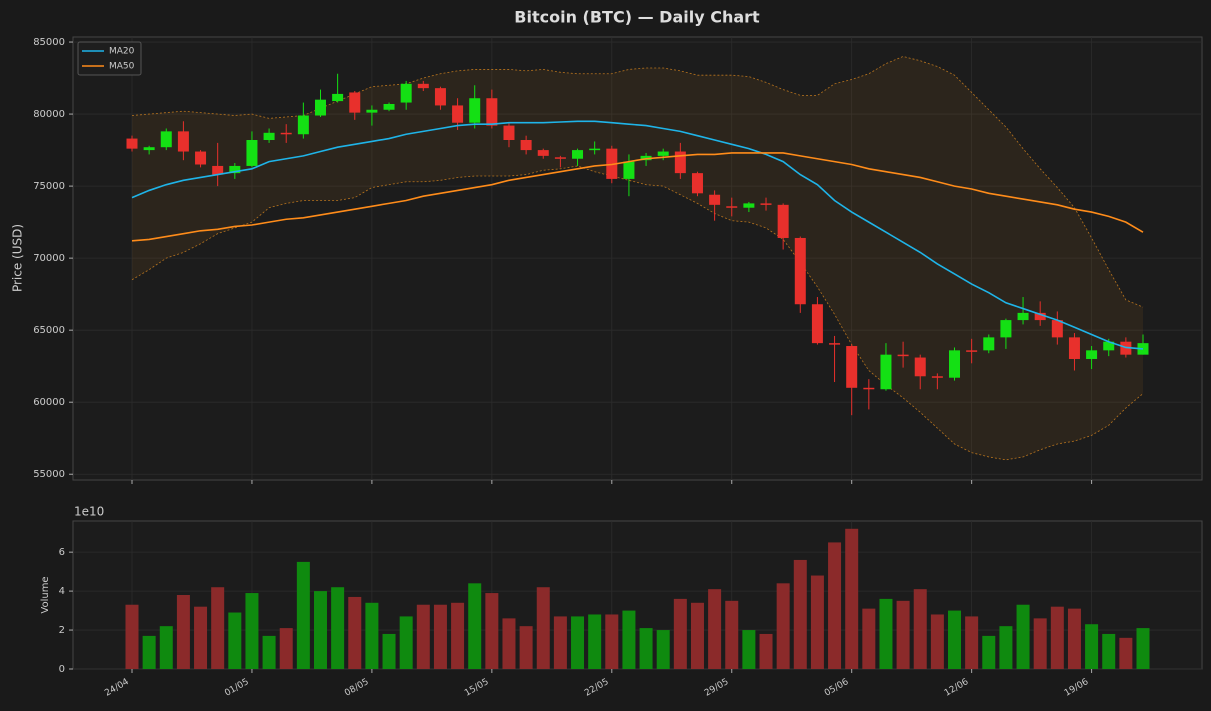 The height and width of the screenshot is (711, 1211). Describe the element at coordinates (62, 552) in the screenshot. I see `y-tick-label: 6` at that location.